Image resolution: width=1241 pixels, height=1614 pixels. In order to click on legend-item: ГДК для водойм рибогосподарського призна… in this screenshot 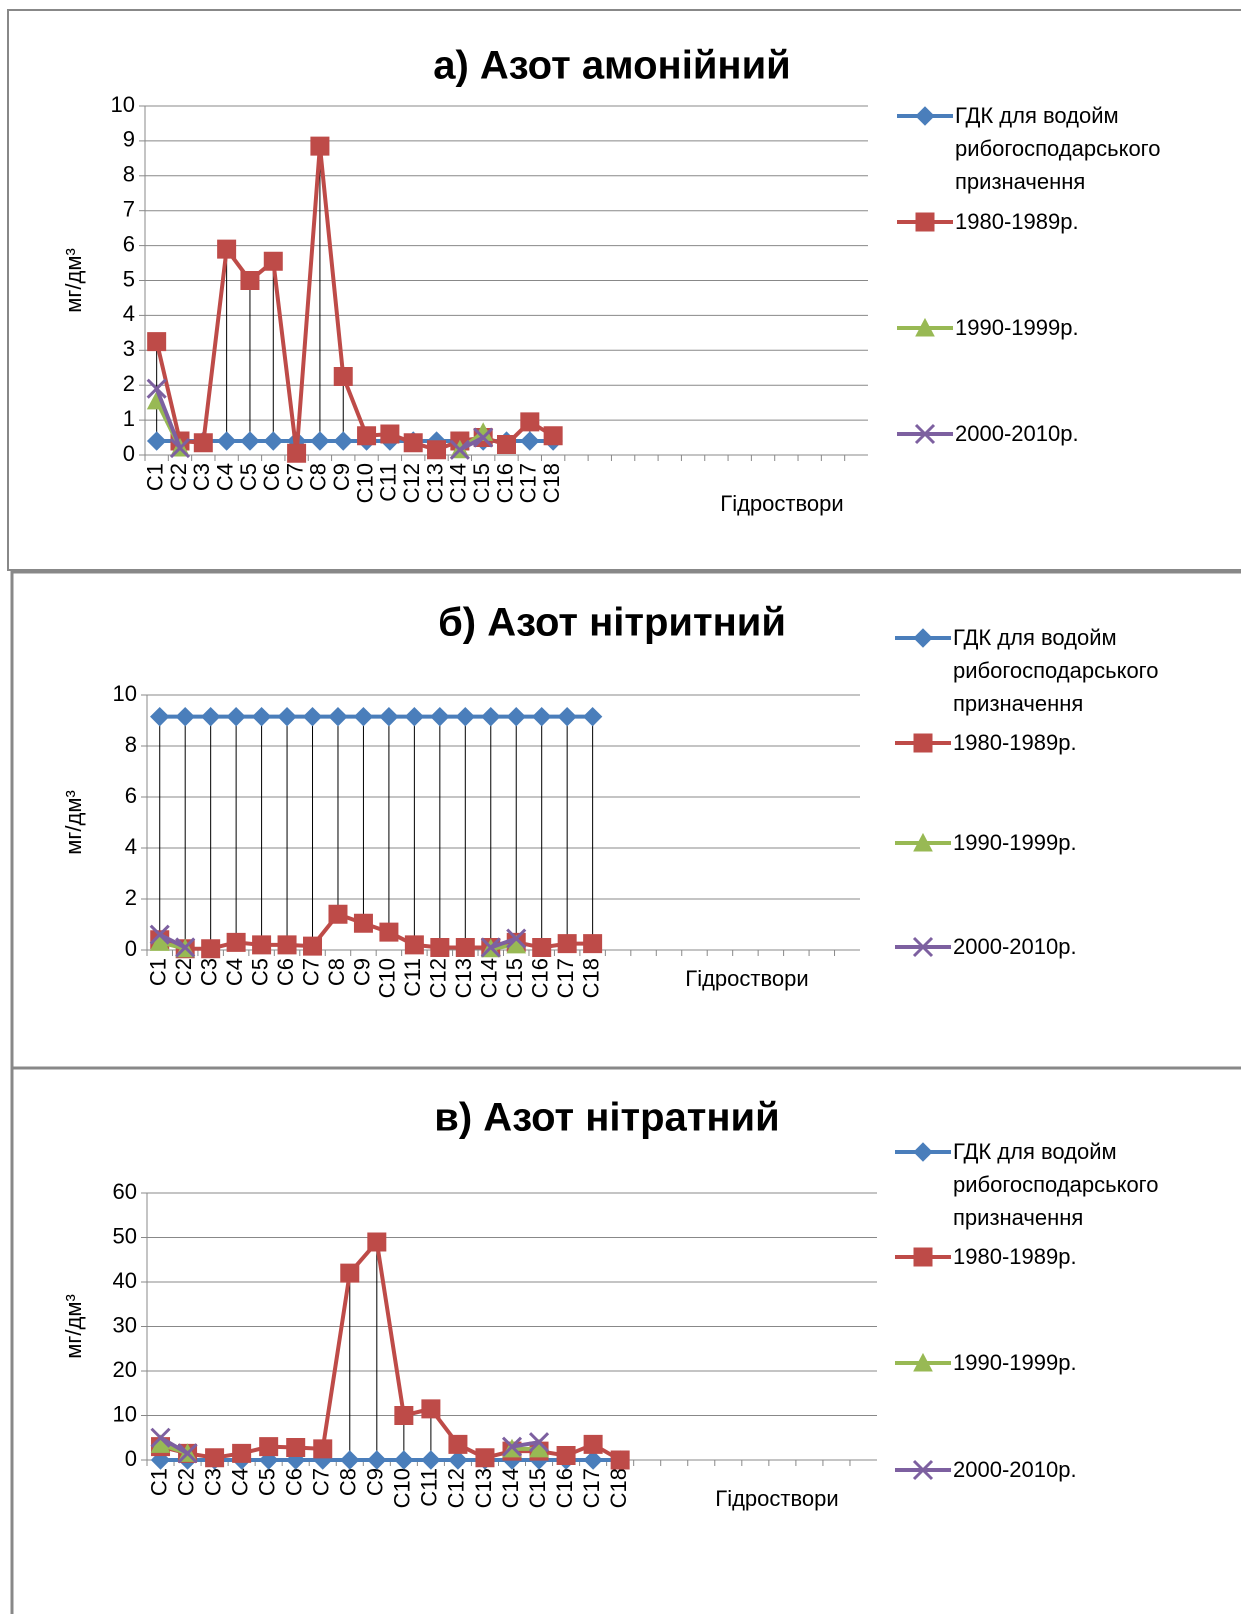, I will do `click(1048, 670)`.